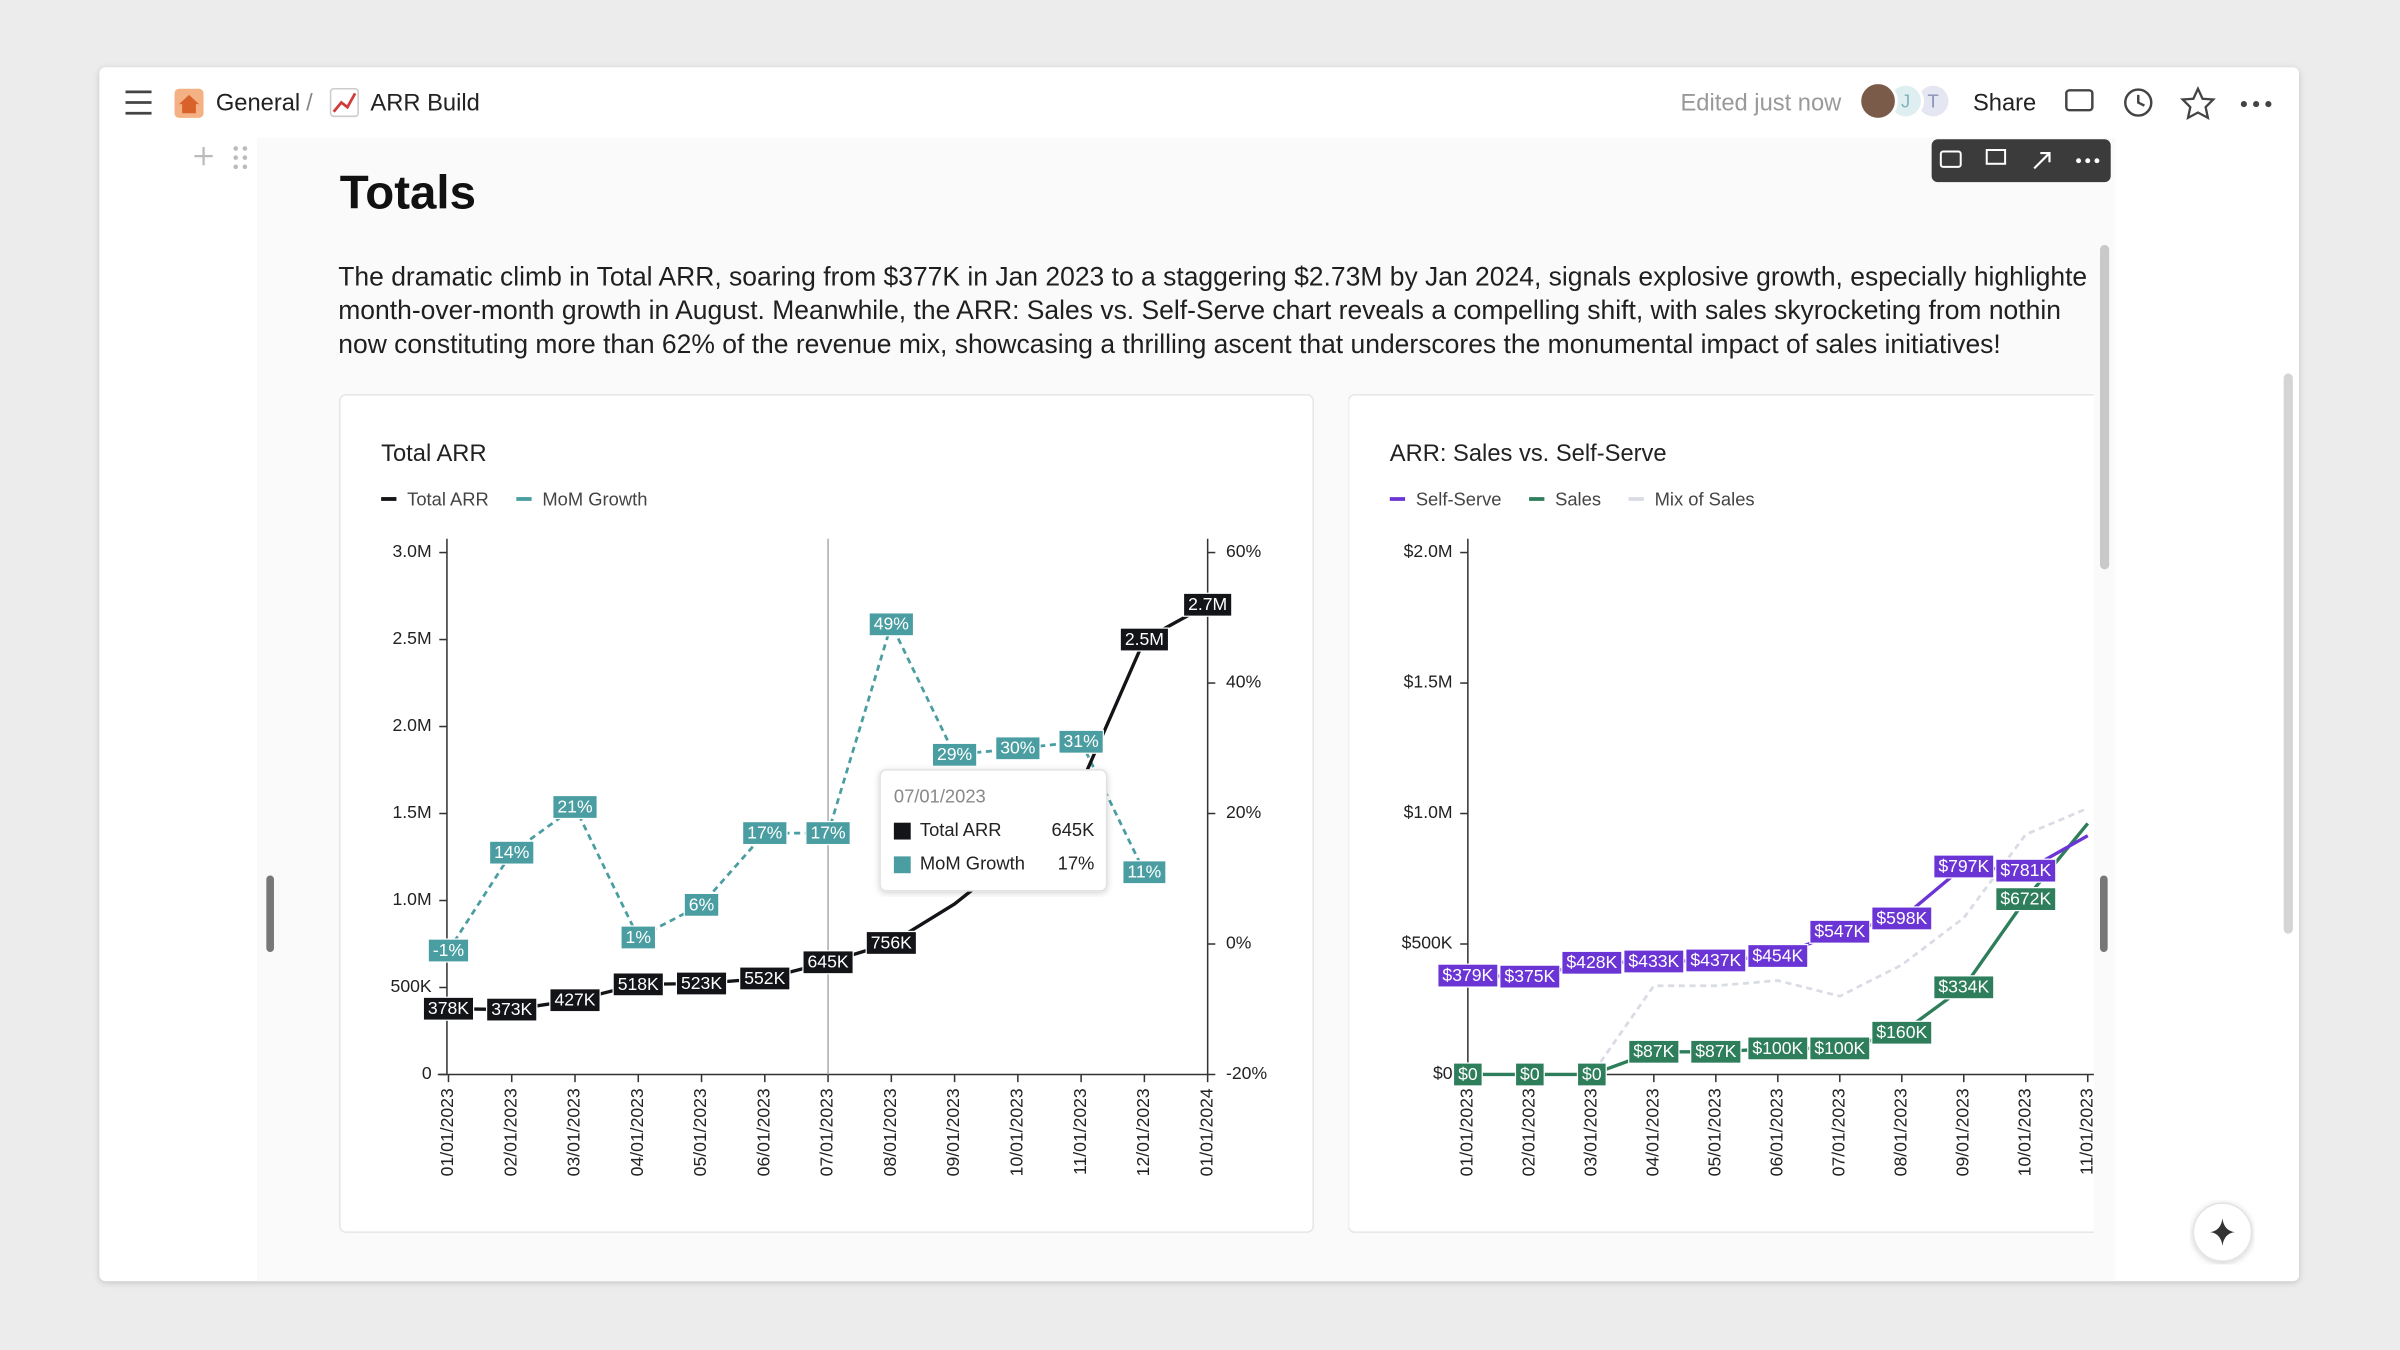 The width and height of the screenshot is (2400, 1350). Describe the element at coordinates (1878, 101) in the screenshot. I see `avatar-photo` at that location.